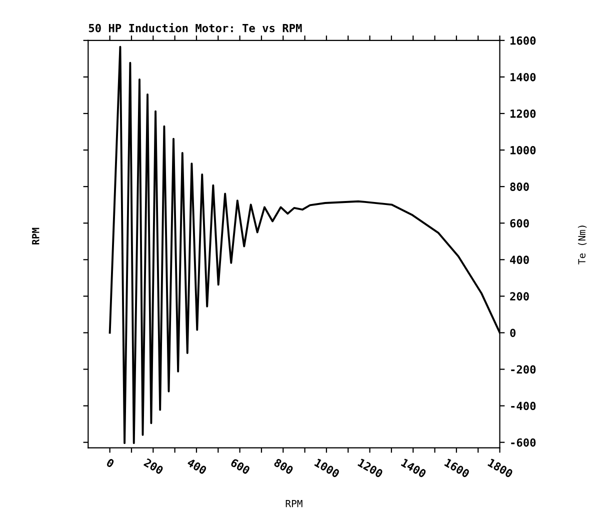  I want to click on y-tick-label: -200, so click(523, 369).